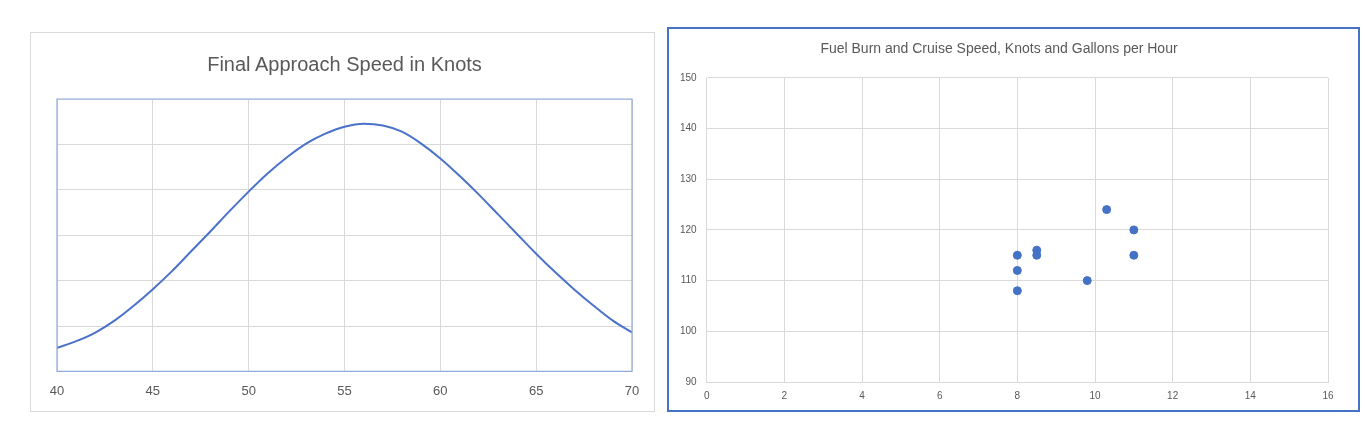 The width and height of the screenshot is (1365, 423). Describe the element at coordinates (1173, 395) in the screenshot. I see `x-tick-label: 12` at that location.